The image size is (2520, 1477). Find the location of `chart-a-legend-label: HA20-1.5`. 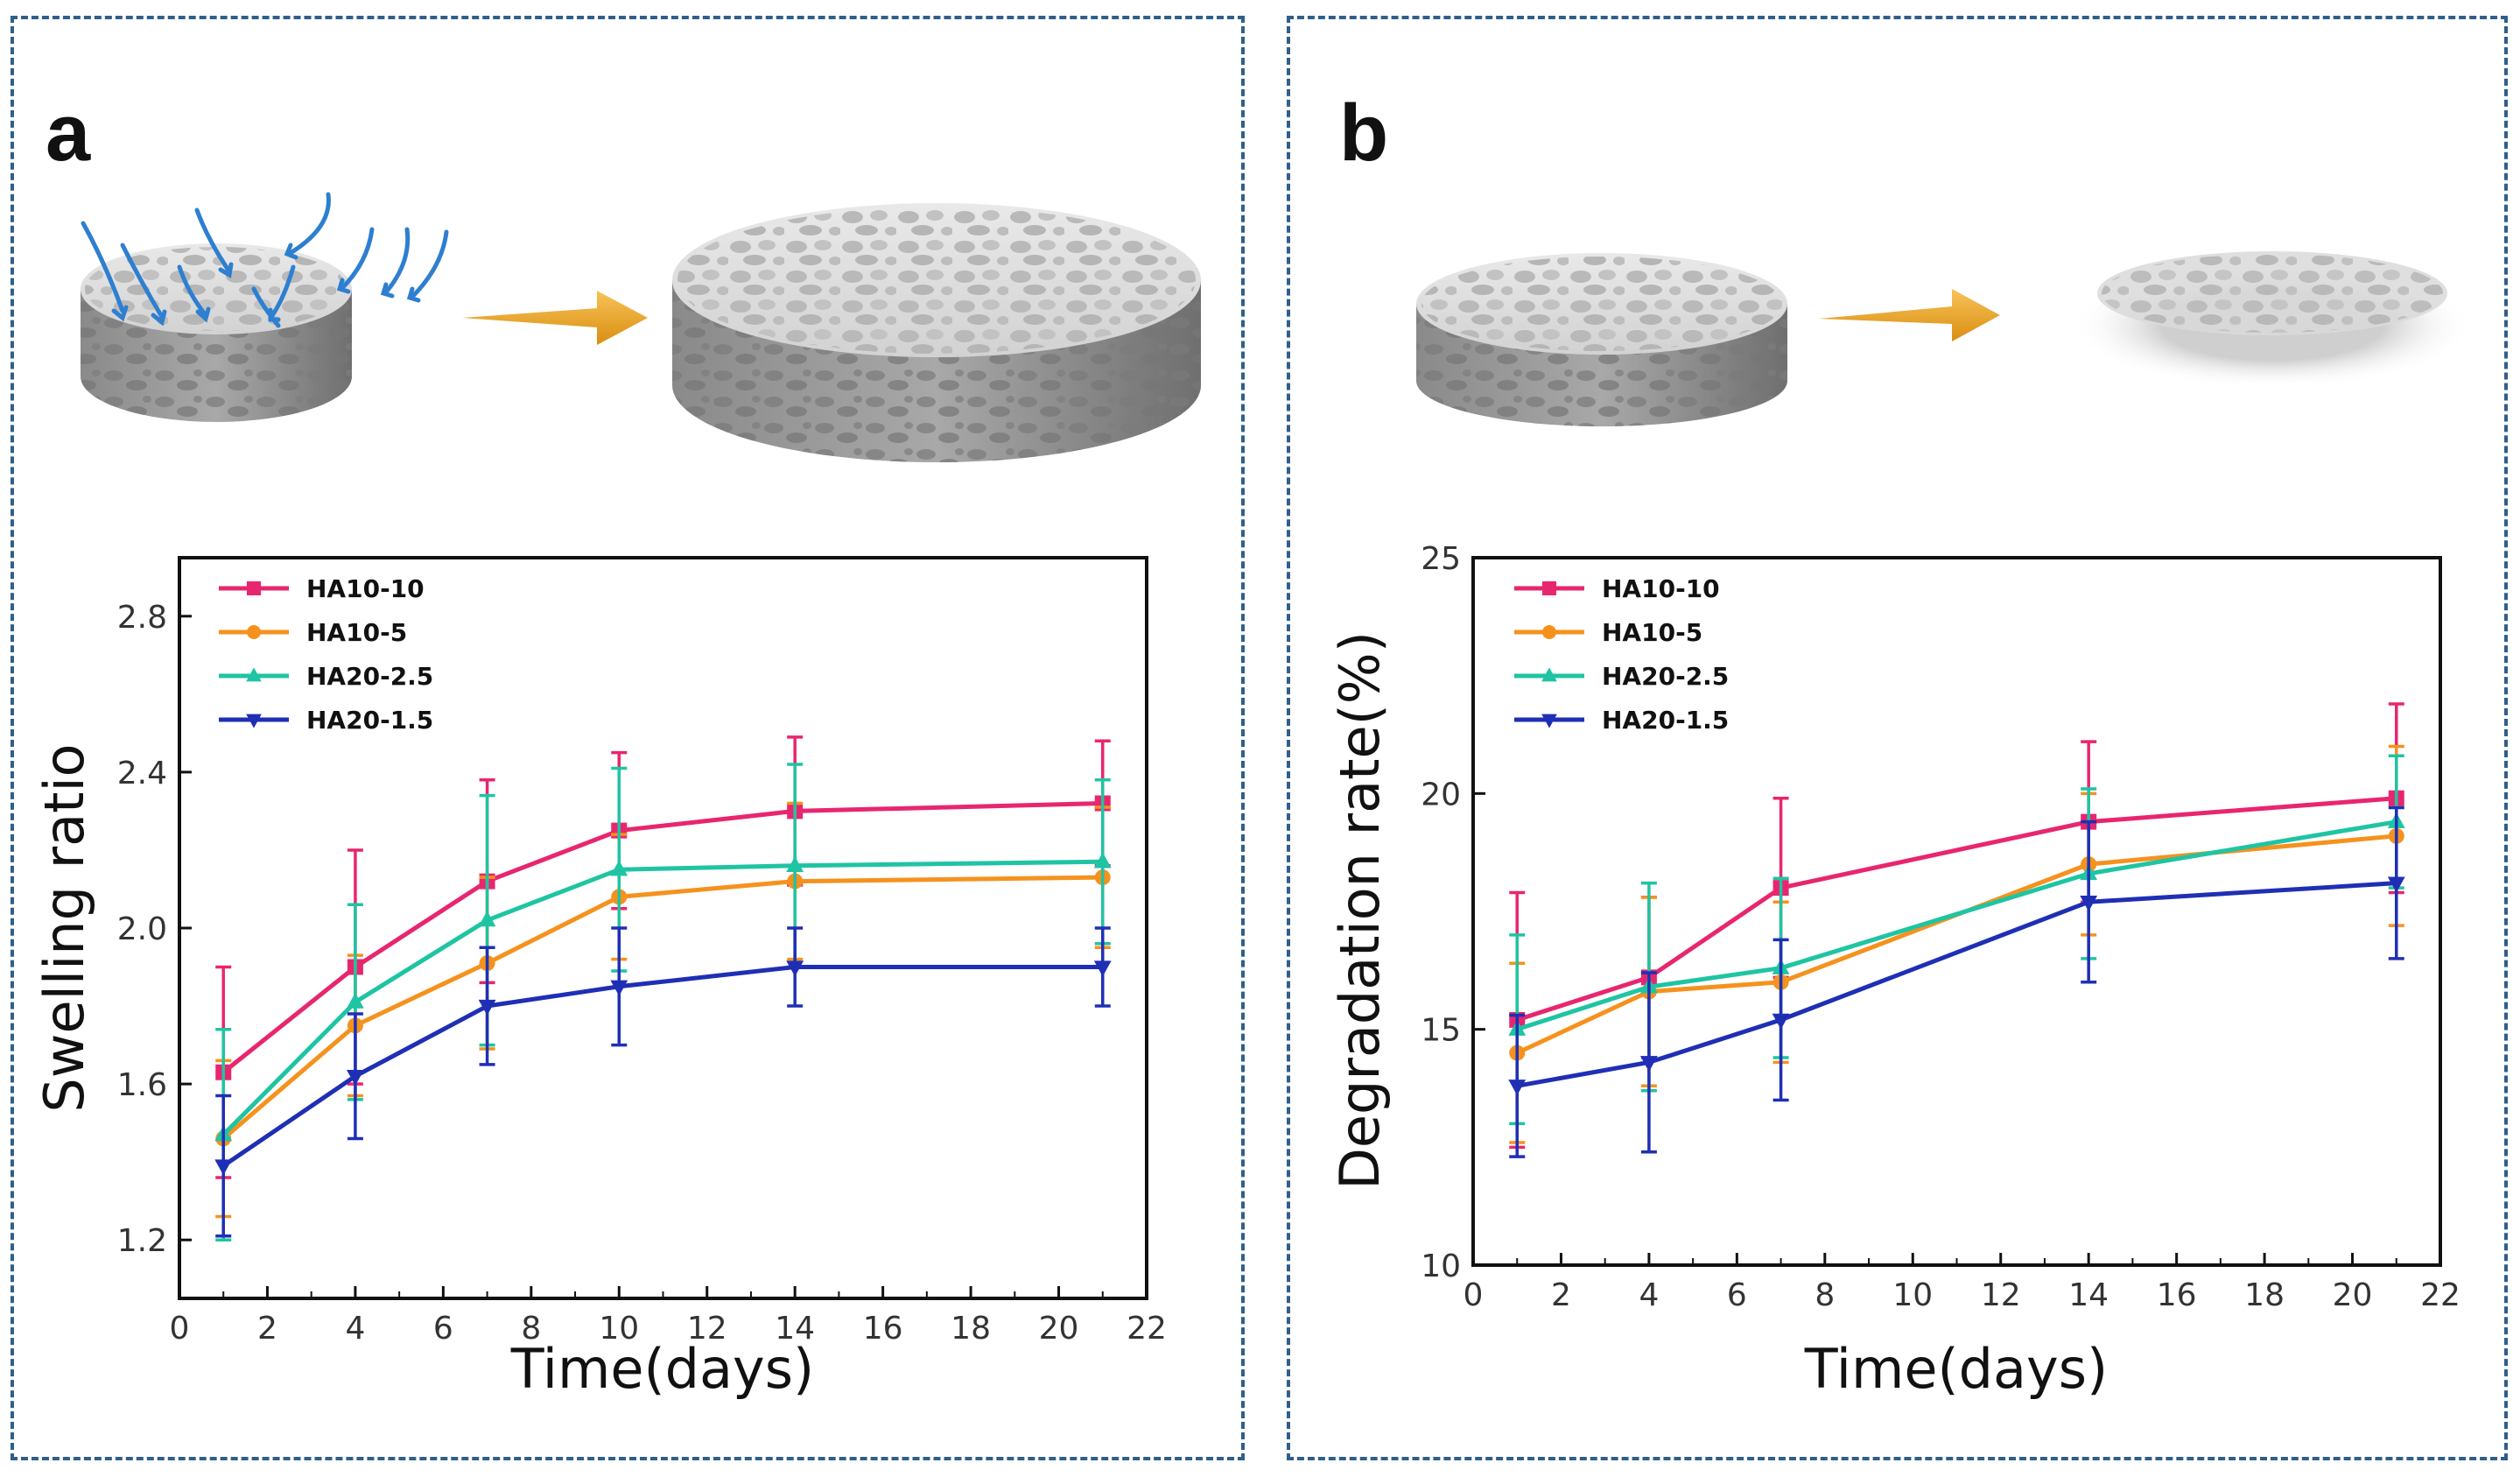

chart-a-legend-label: HA20-1.5 is located at coordinates (369, 720).